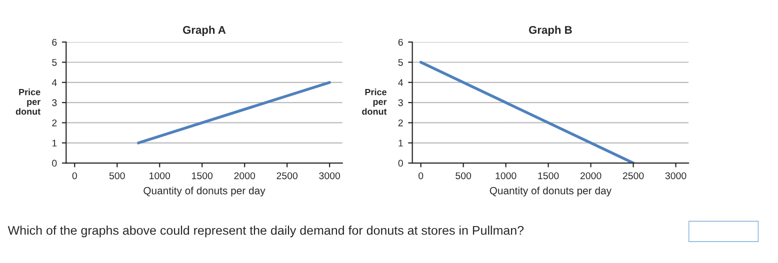  Describe the element at coordinates (550, 31) in the screenshot. I see `chart-title: Graph B` at that location.